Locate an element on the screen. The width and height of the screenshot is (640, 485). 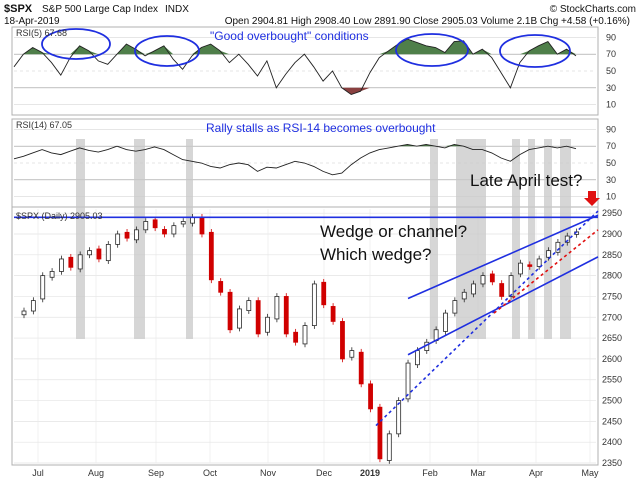
dashed-red-trendline is located at coordinates (546, 271).